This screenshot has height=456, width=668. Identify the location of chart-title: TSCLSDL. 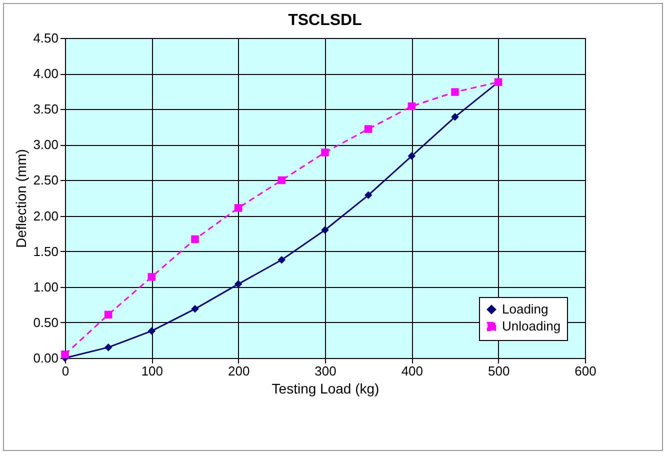
(325, 20).